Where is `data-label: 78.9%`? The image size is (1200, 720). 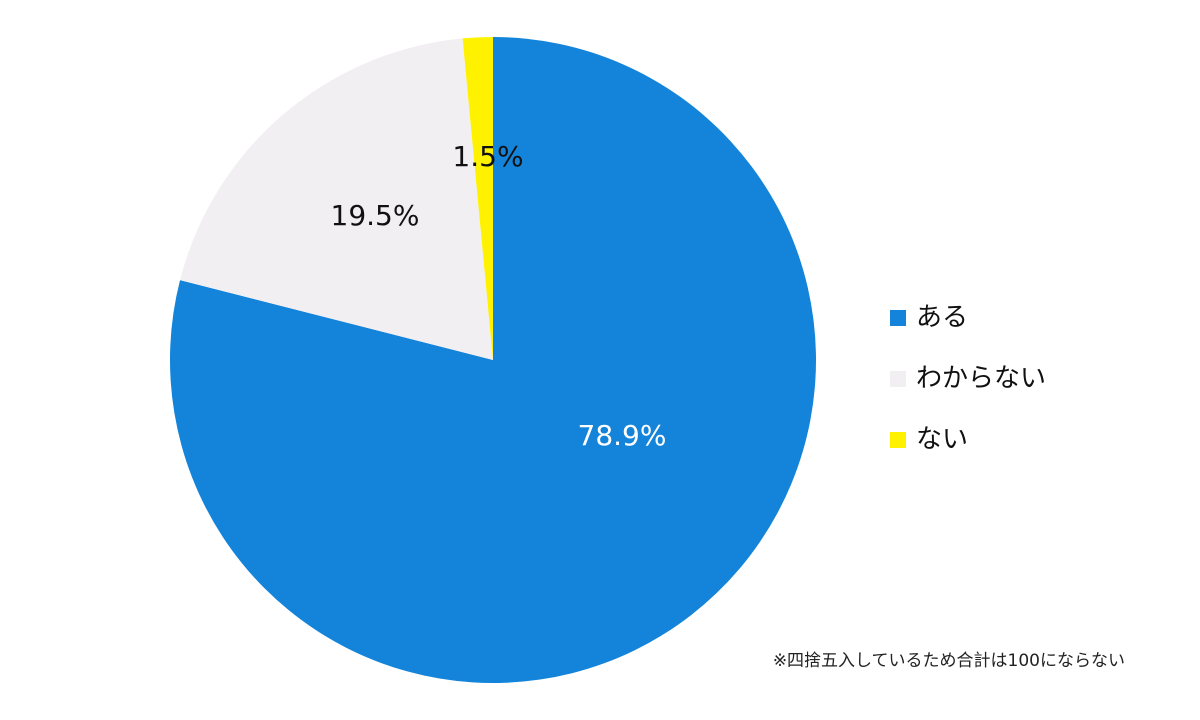
data-label: 78.9% is located at coordinates (622, 435).